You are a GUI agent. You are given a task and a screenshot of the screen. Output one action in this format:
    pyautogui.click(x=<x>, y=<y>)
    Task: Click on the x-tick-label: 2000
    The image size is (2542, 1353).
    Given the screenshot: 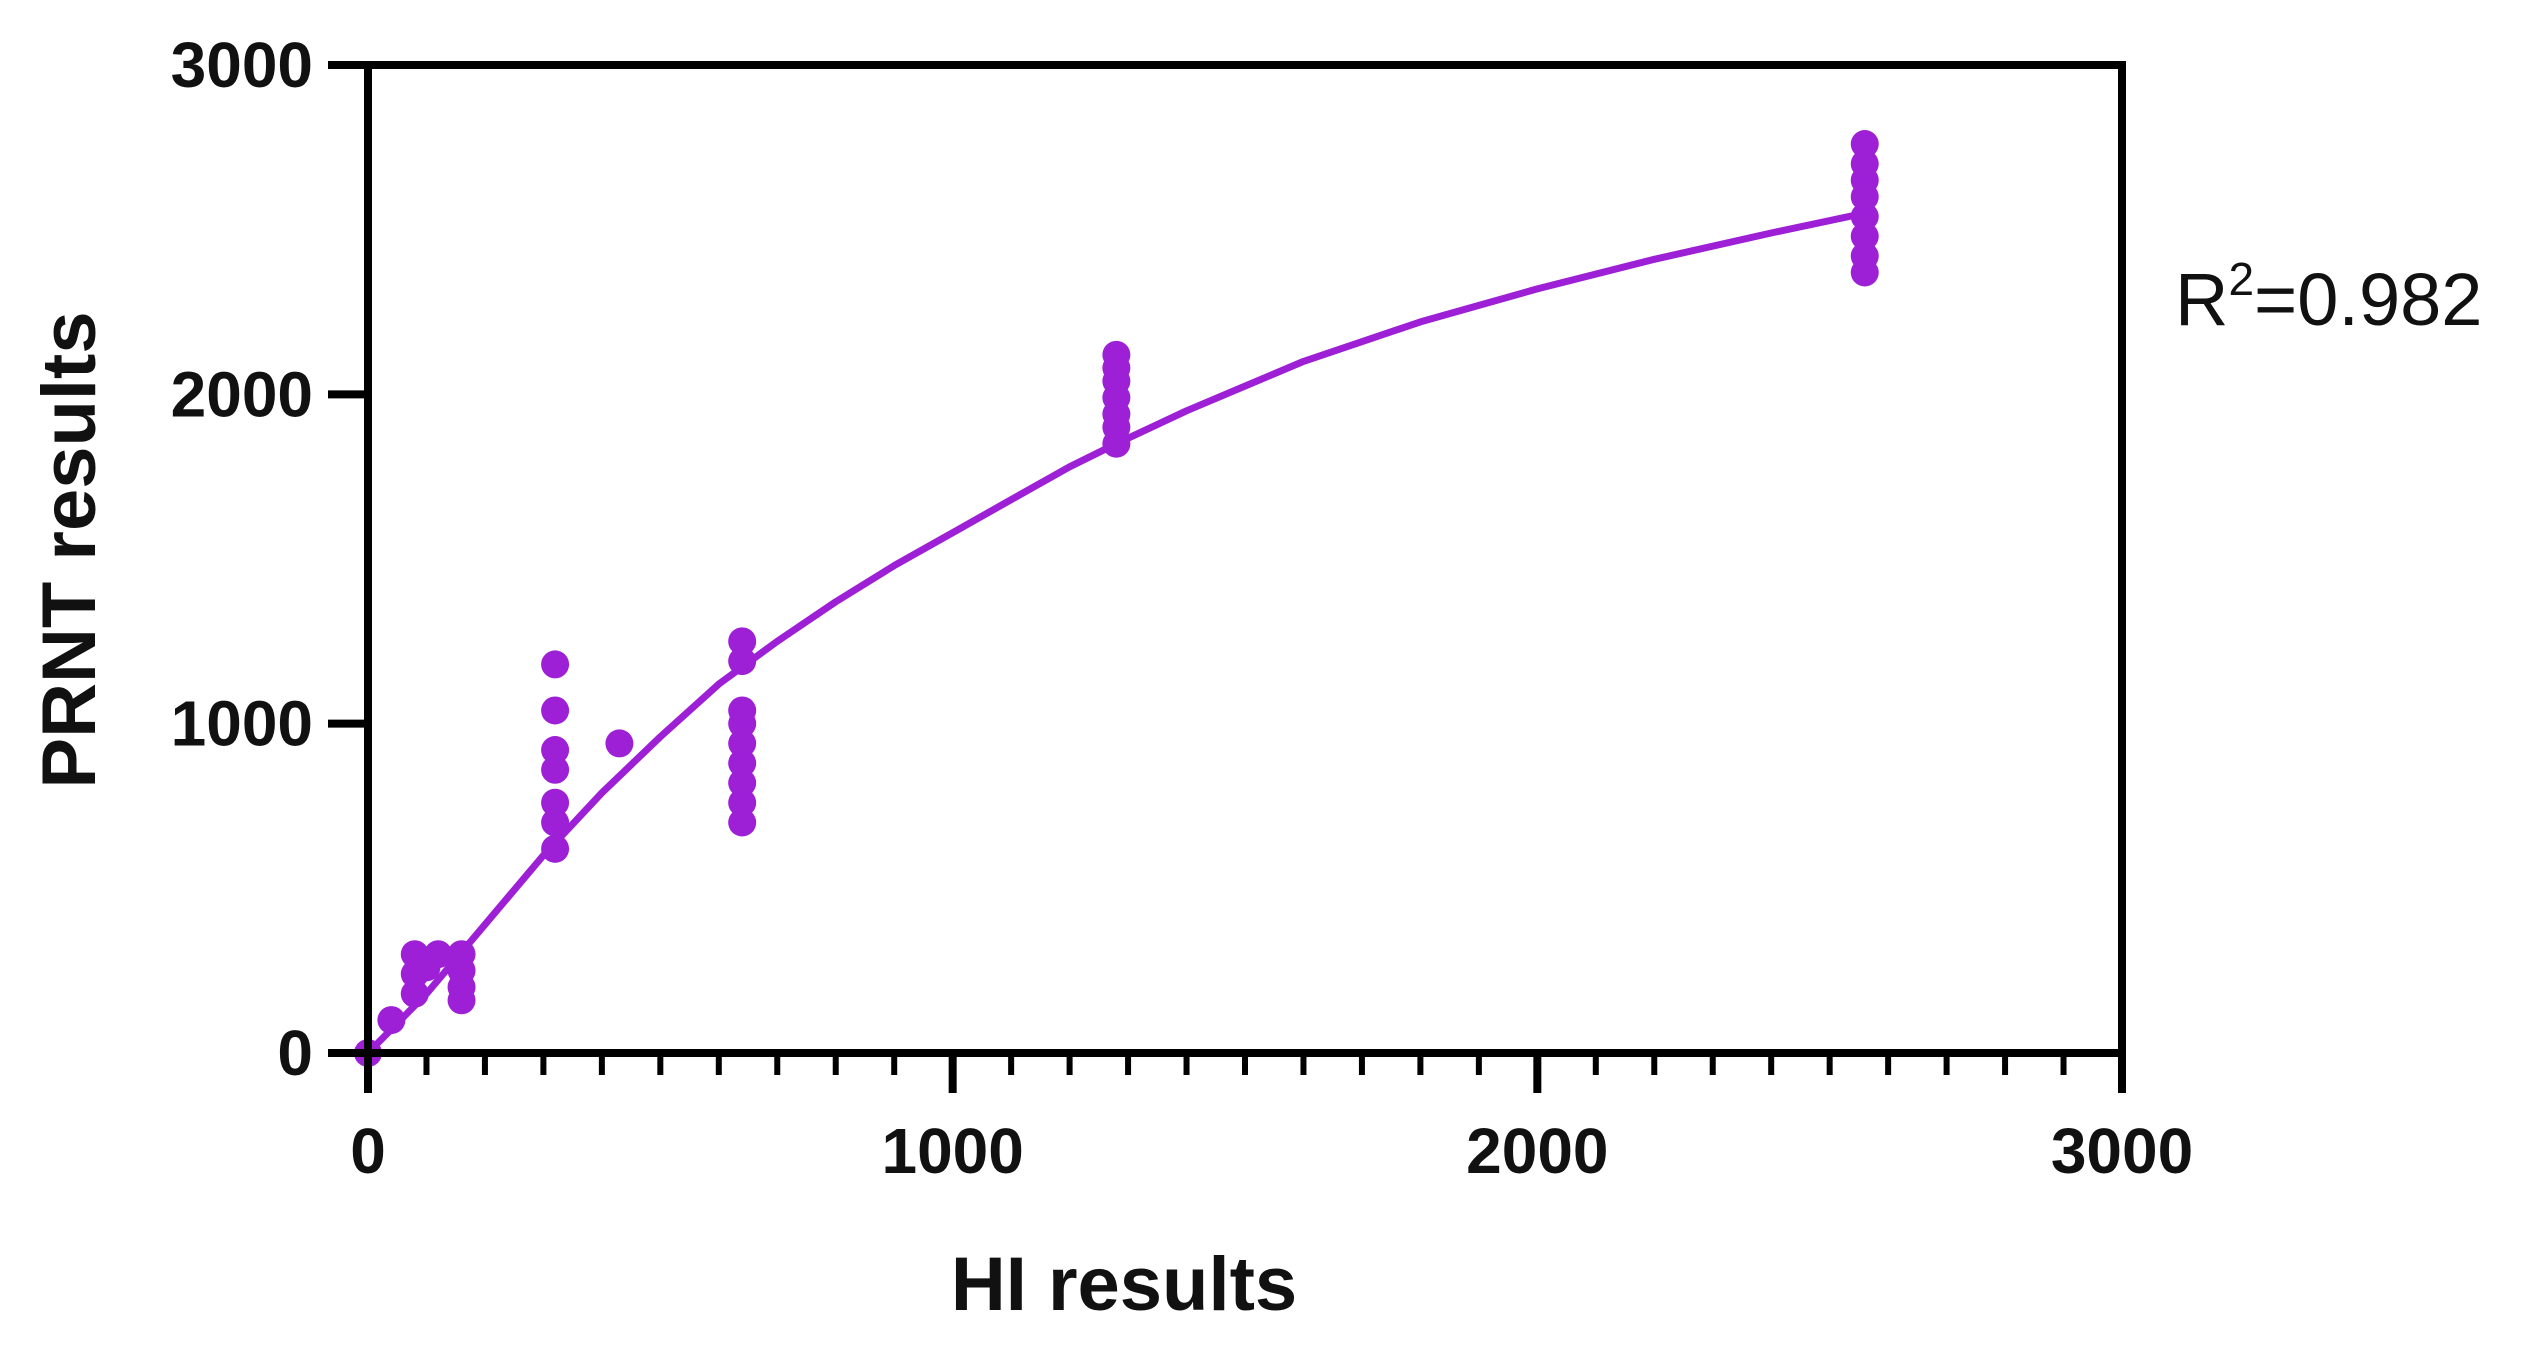 What is the action you would take?
    pyautogui.click(x=1537, y=1151)
    